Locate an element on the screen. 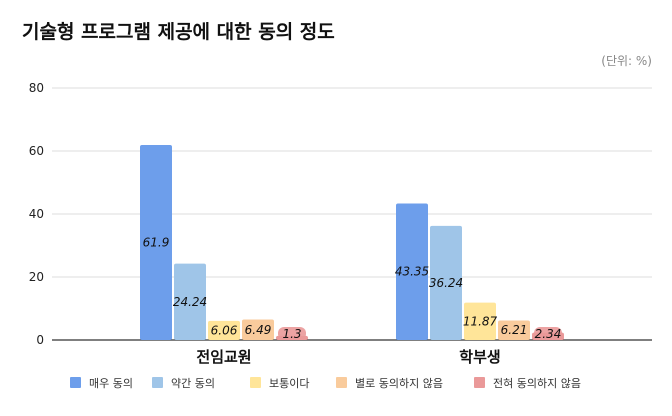 This screenshot has width=672, height=416. x-category-label: 학부생 is located at coordinates (479, 357).